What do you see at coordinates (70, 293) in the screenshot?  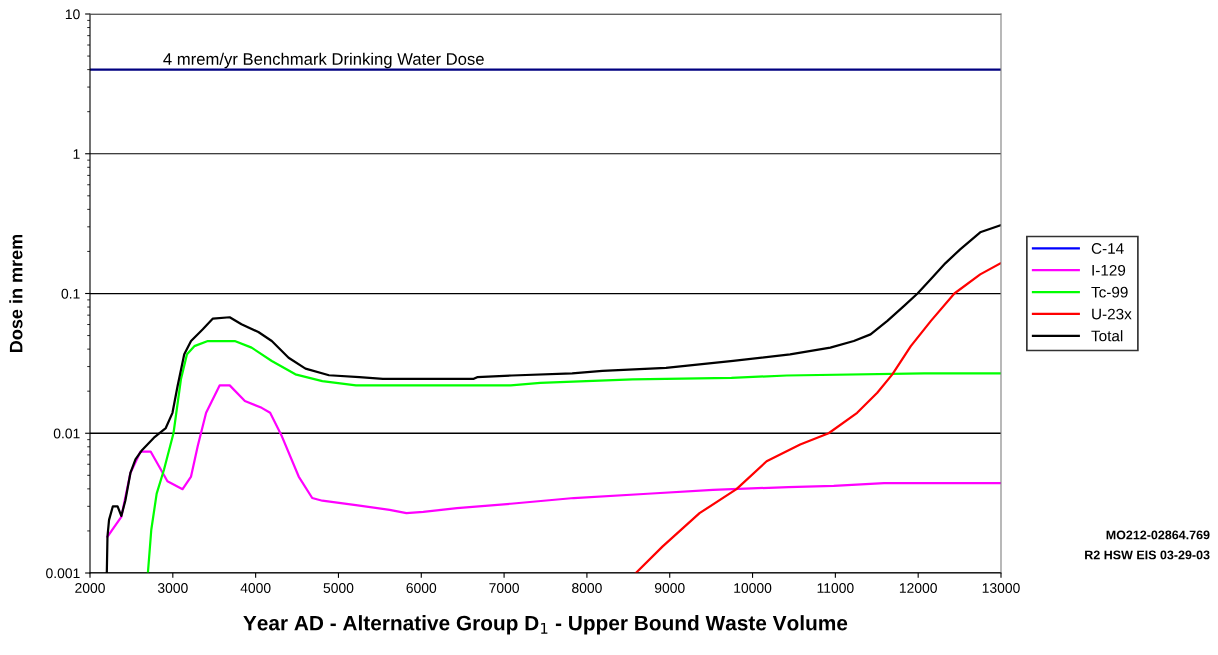 I see `y-tick-label: 0.1` at bounding box center [70, 293].